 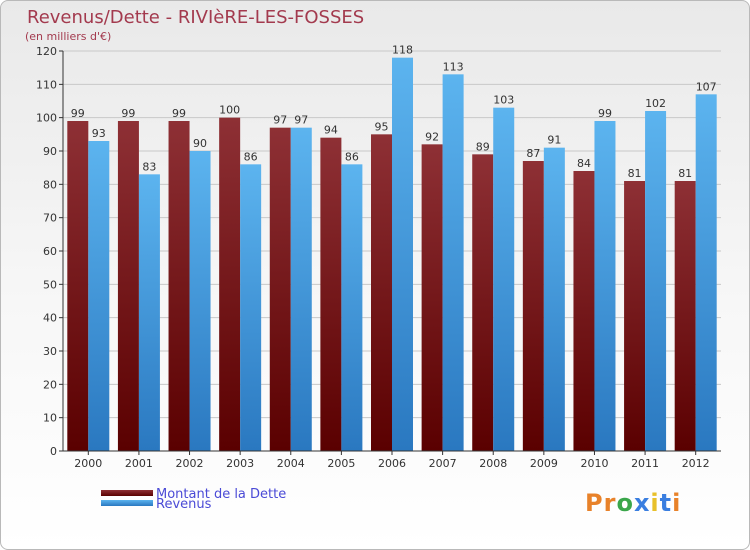 I want to click on data-label-revenus: 103, so click(x=503, y=100).